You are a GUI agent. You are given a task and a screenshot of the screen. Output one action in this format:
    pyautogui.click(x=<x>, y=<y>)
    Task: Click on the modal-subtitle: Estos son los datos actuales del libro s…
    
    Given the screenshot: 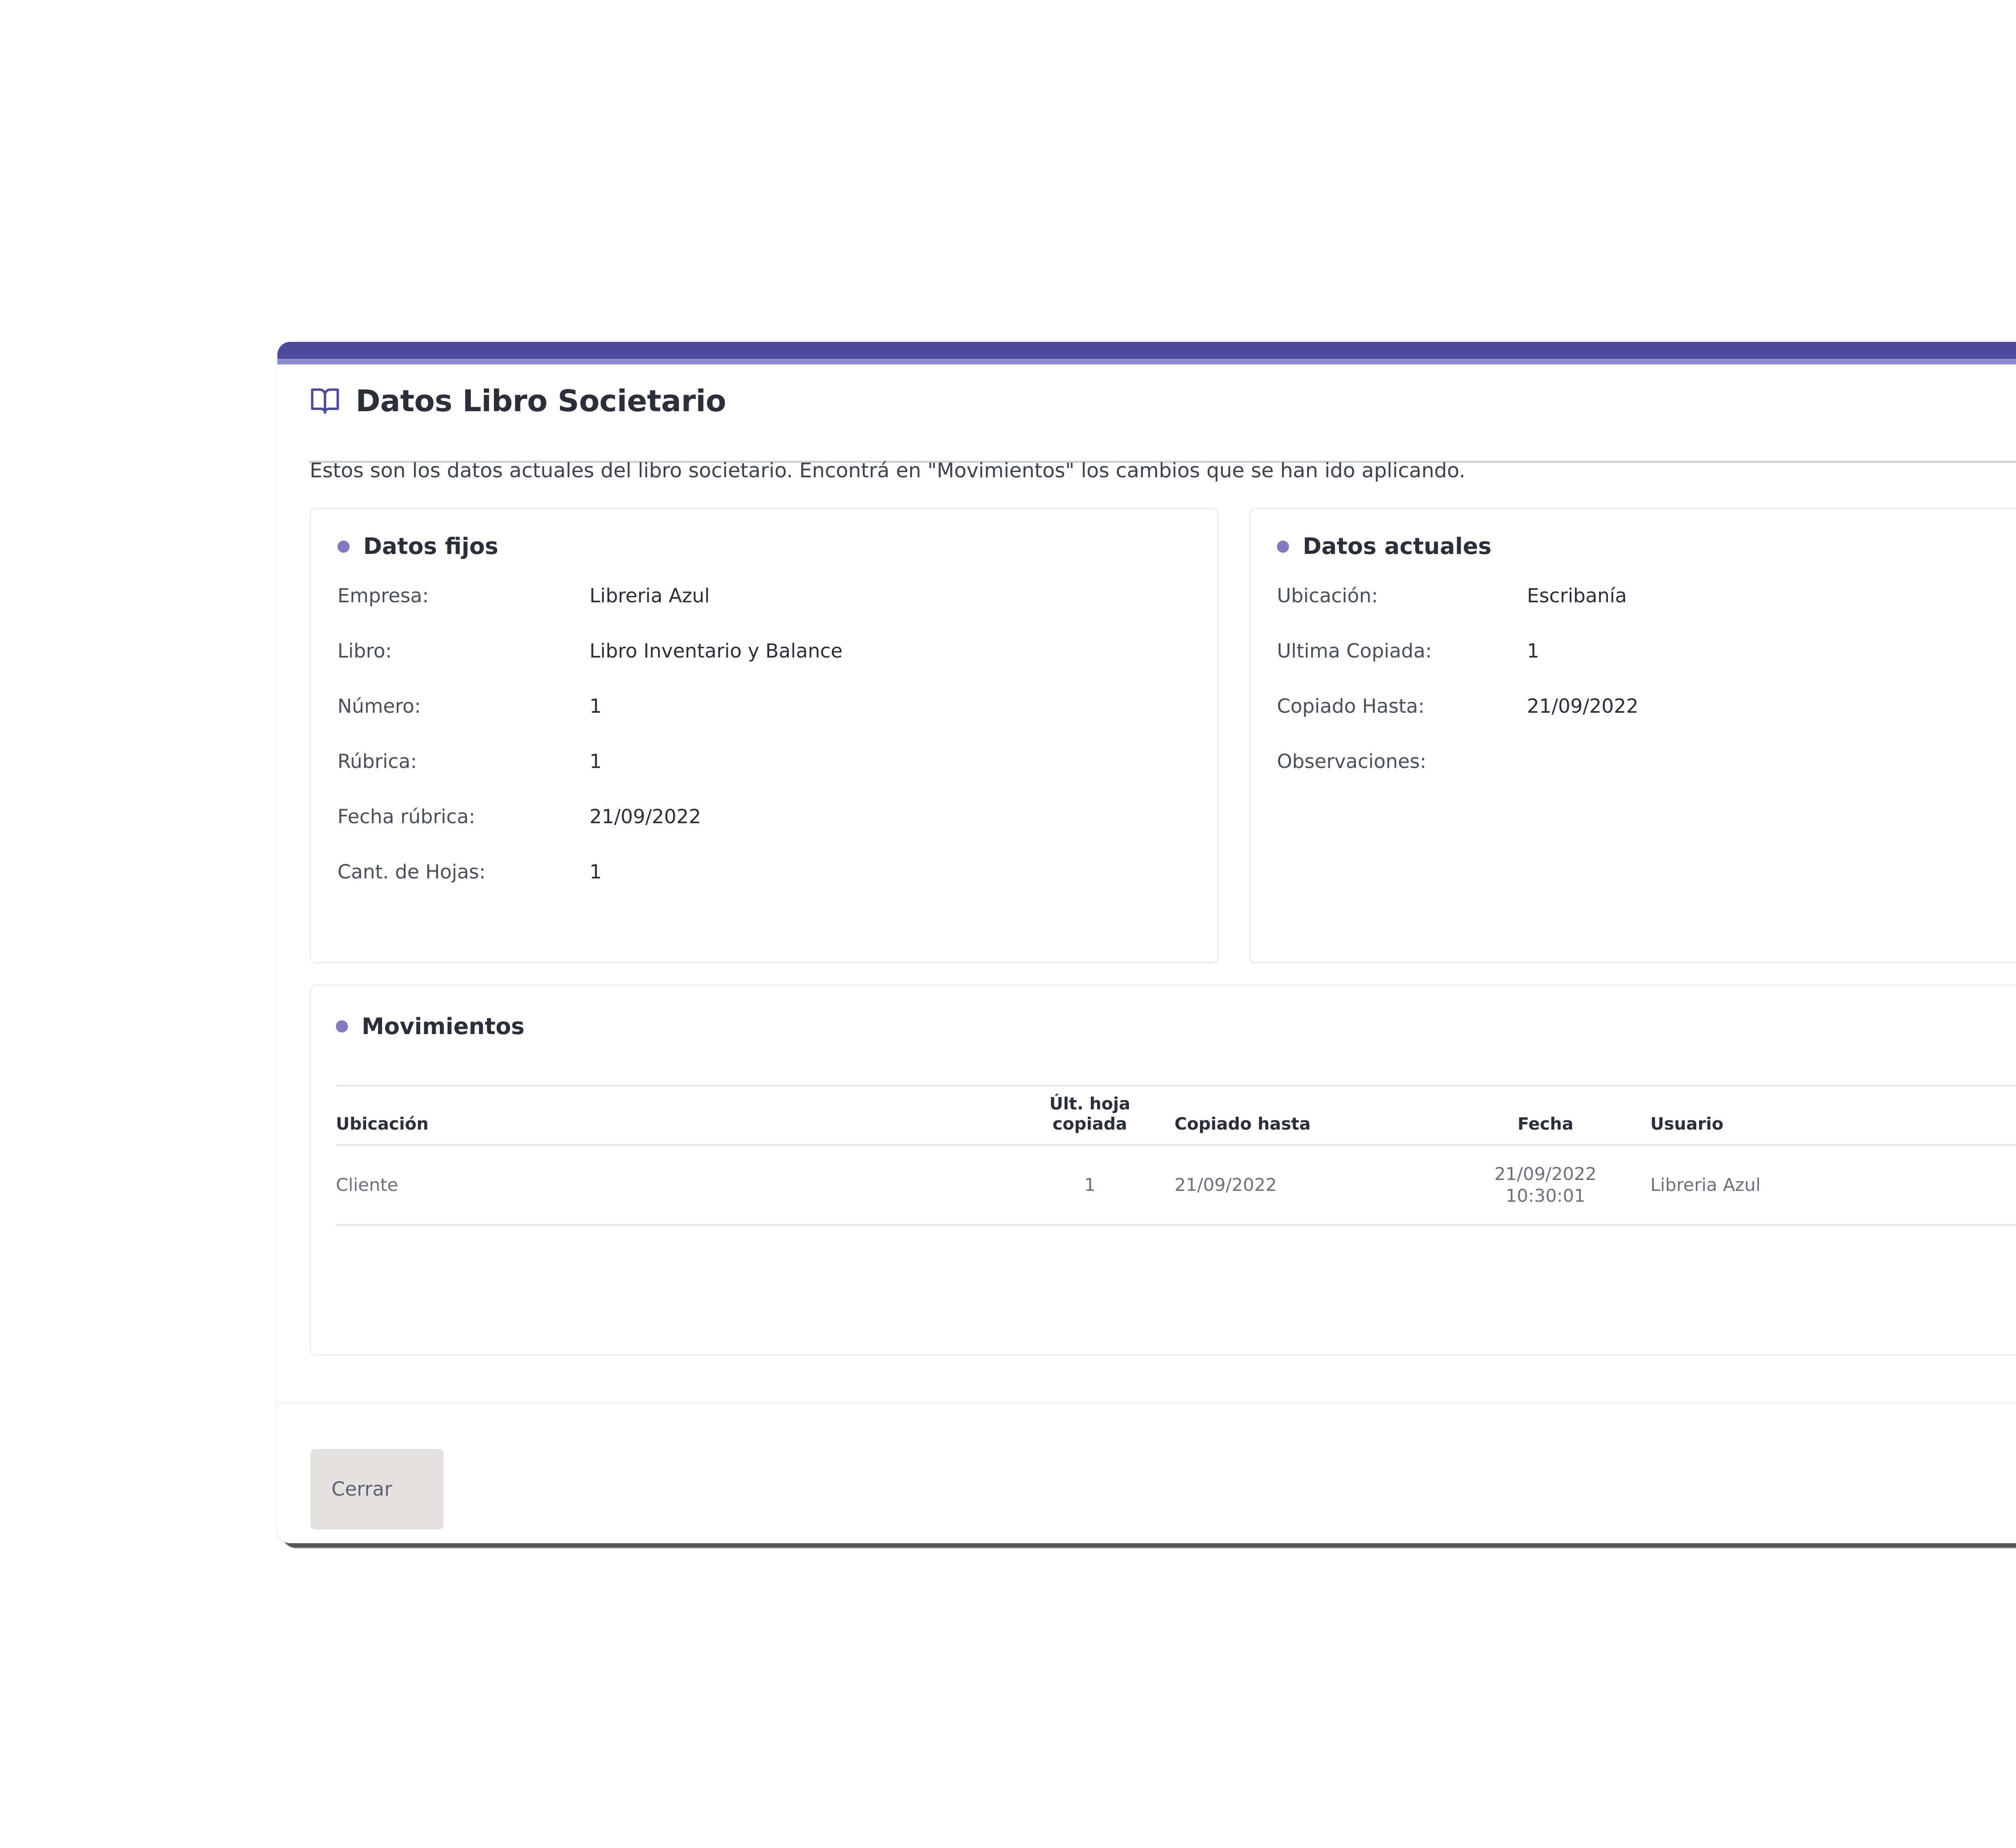 What is the action you would take?
    pyautogui.click(x=888, y=470)
    